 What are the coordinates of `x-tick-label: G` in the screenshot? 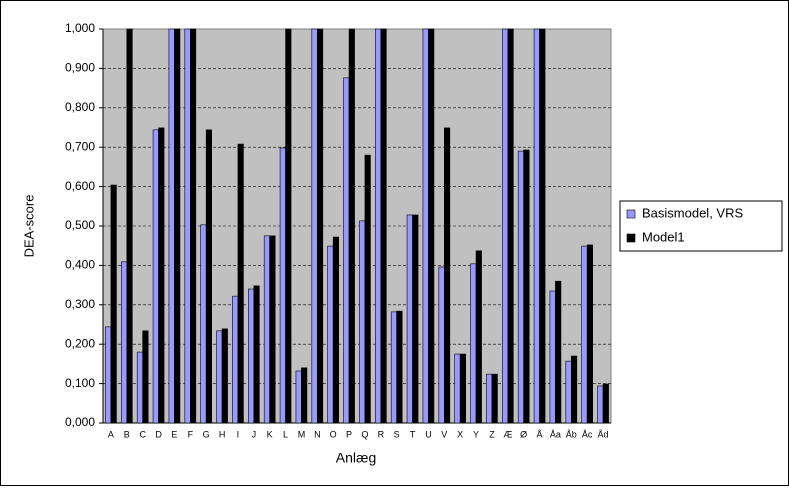 It's located at (206, 434).